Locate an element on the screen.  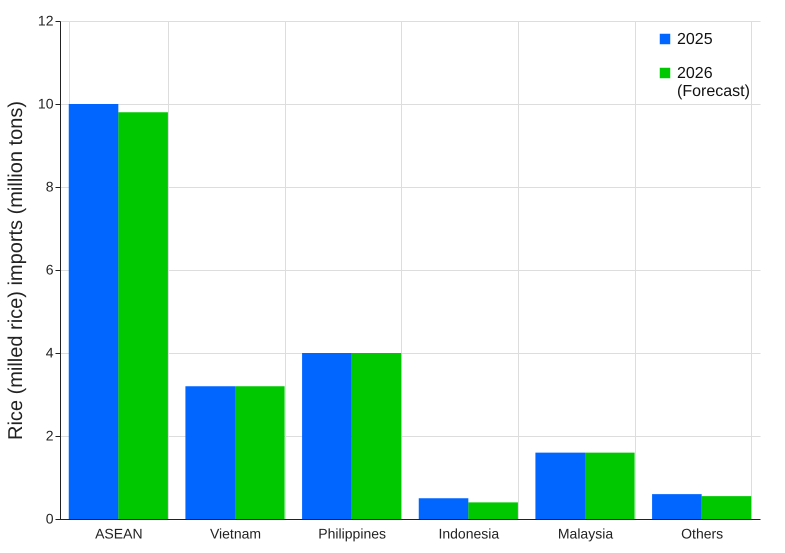
y-tick-label: 6 is located at coordinates (50, 270).